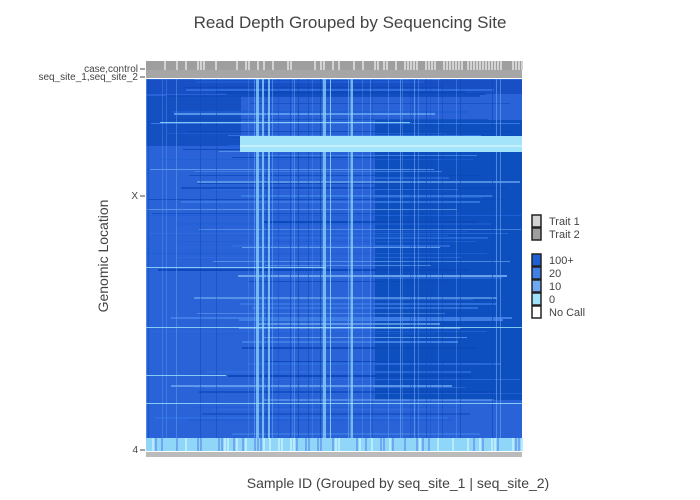 This screenshot has width=700, height=500. I want to click on trait-legend-label-1: Trait 2, so click(564, 235).